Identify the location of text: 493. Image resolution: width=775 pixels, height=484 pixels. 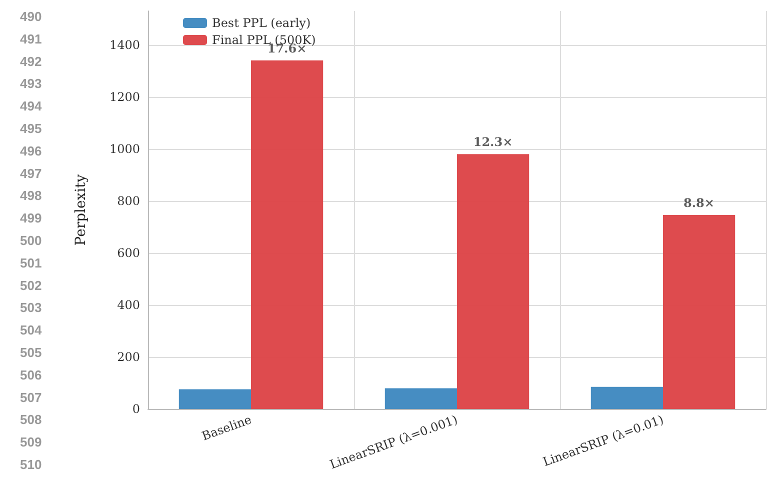
(31, 84).